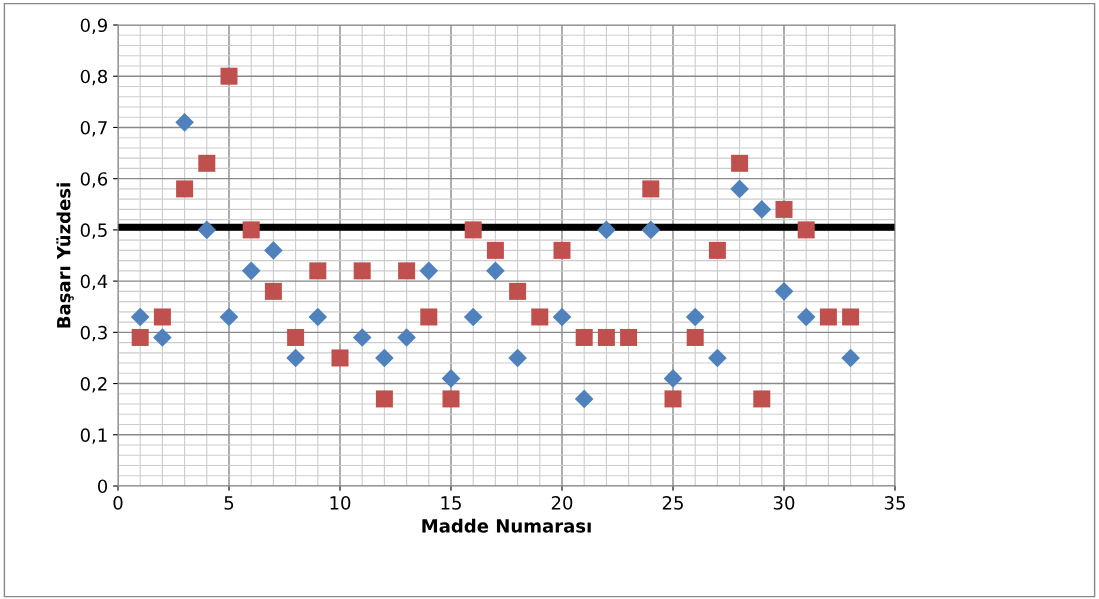 This screenshot has width=1099, height=599. I want to click on x-tick-label: 5, so click(229, 503).